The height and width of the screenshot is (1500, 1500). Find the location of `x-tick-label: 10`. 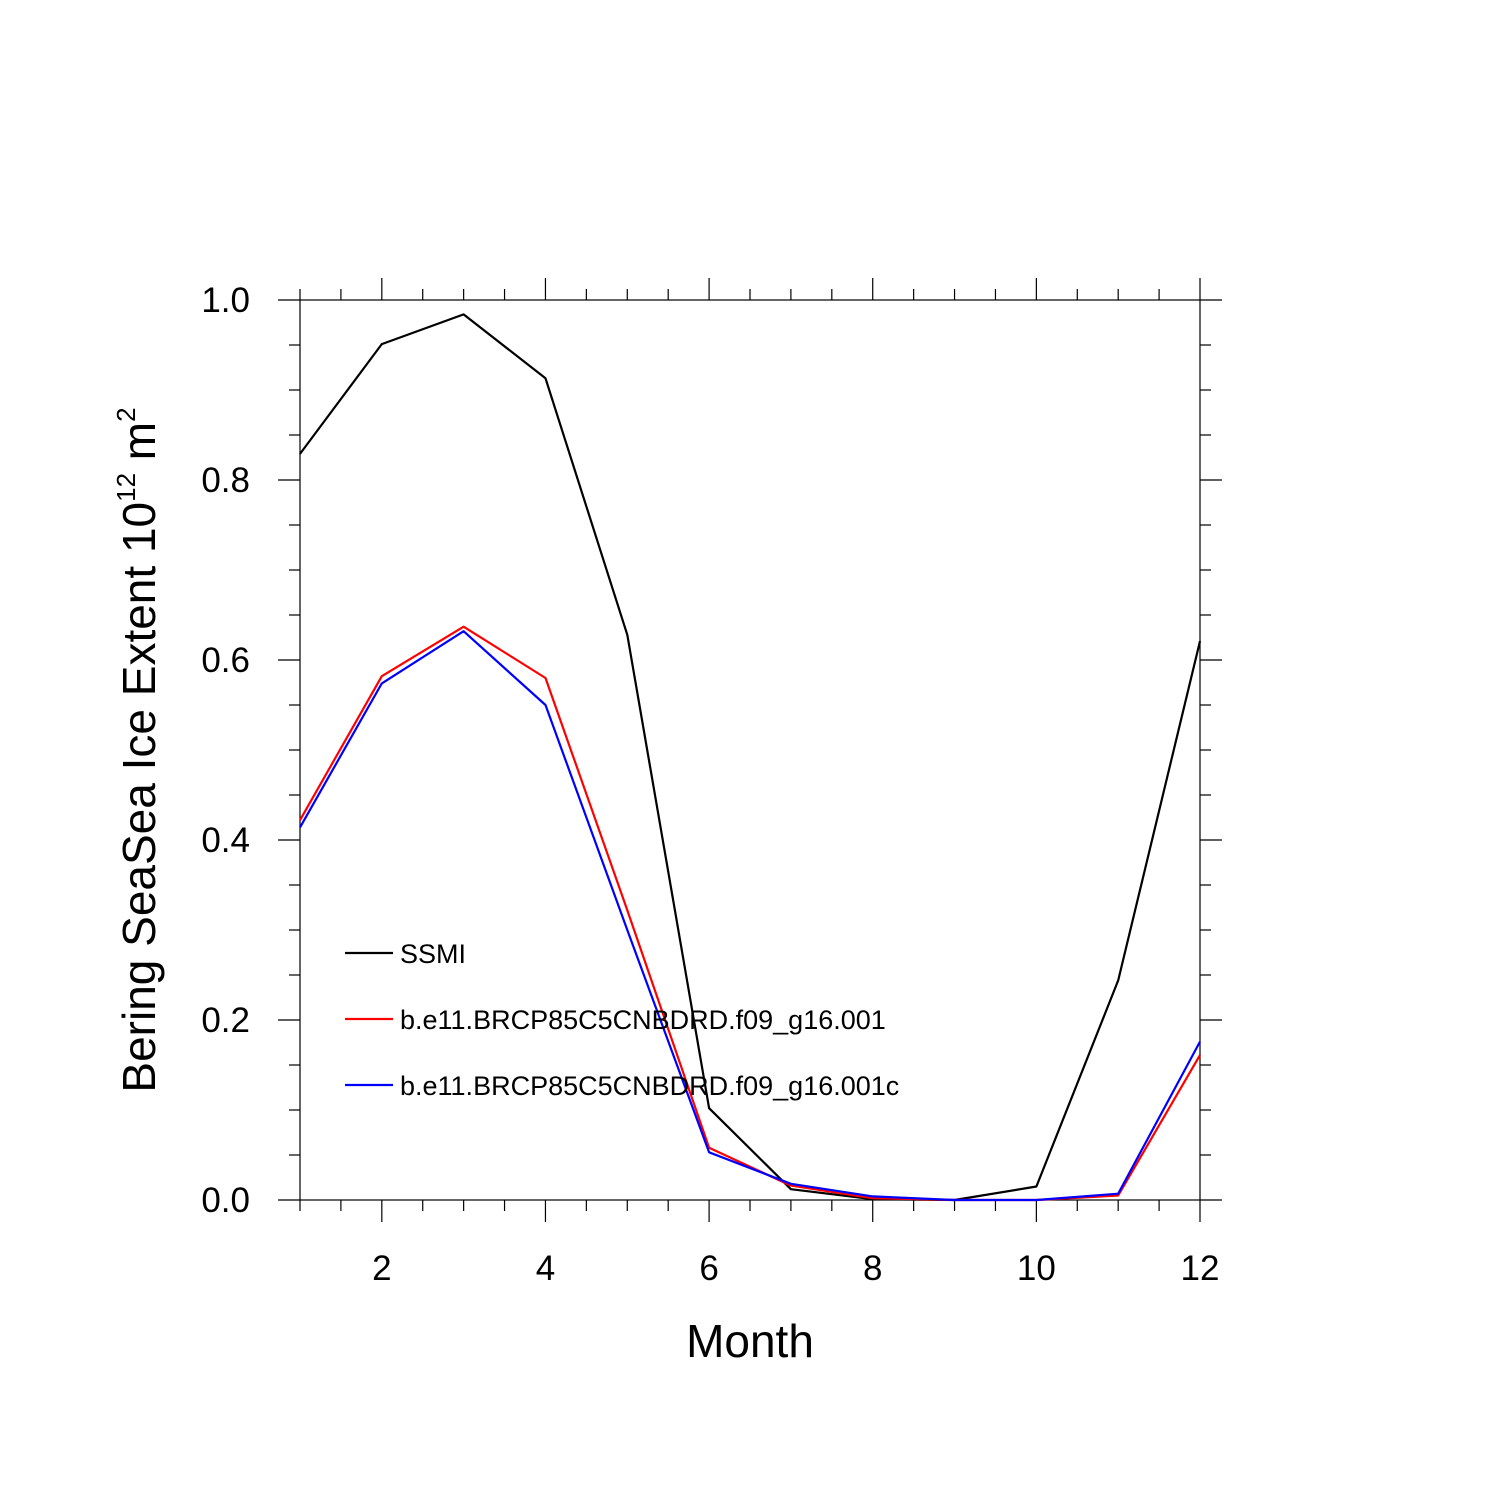

x-tick-label: 10 is located at coordinates (1036, 1268).